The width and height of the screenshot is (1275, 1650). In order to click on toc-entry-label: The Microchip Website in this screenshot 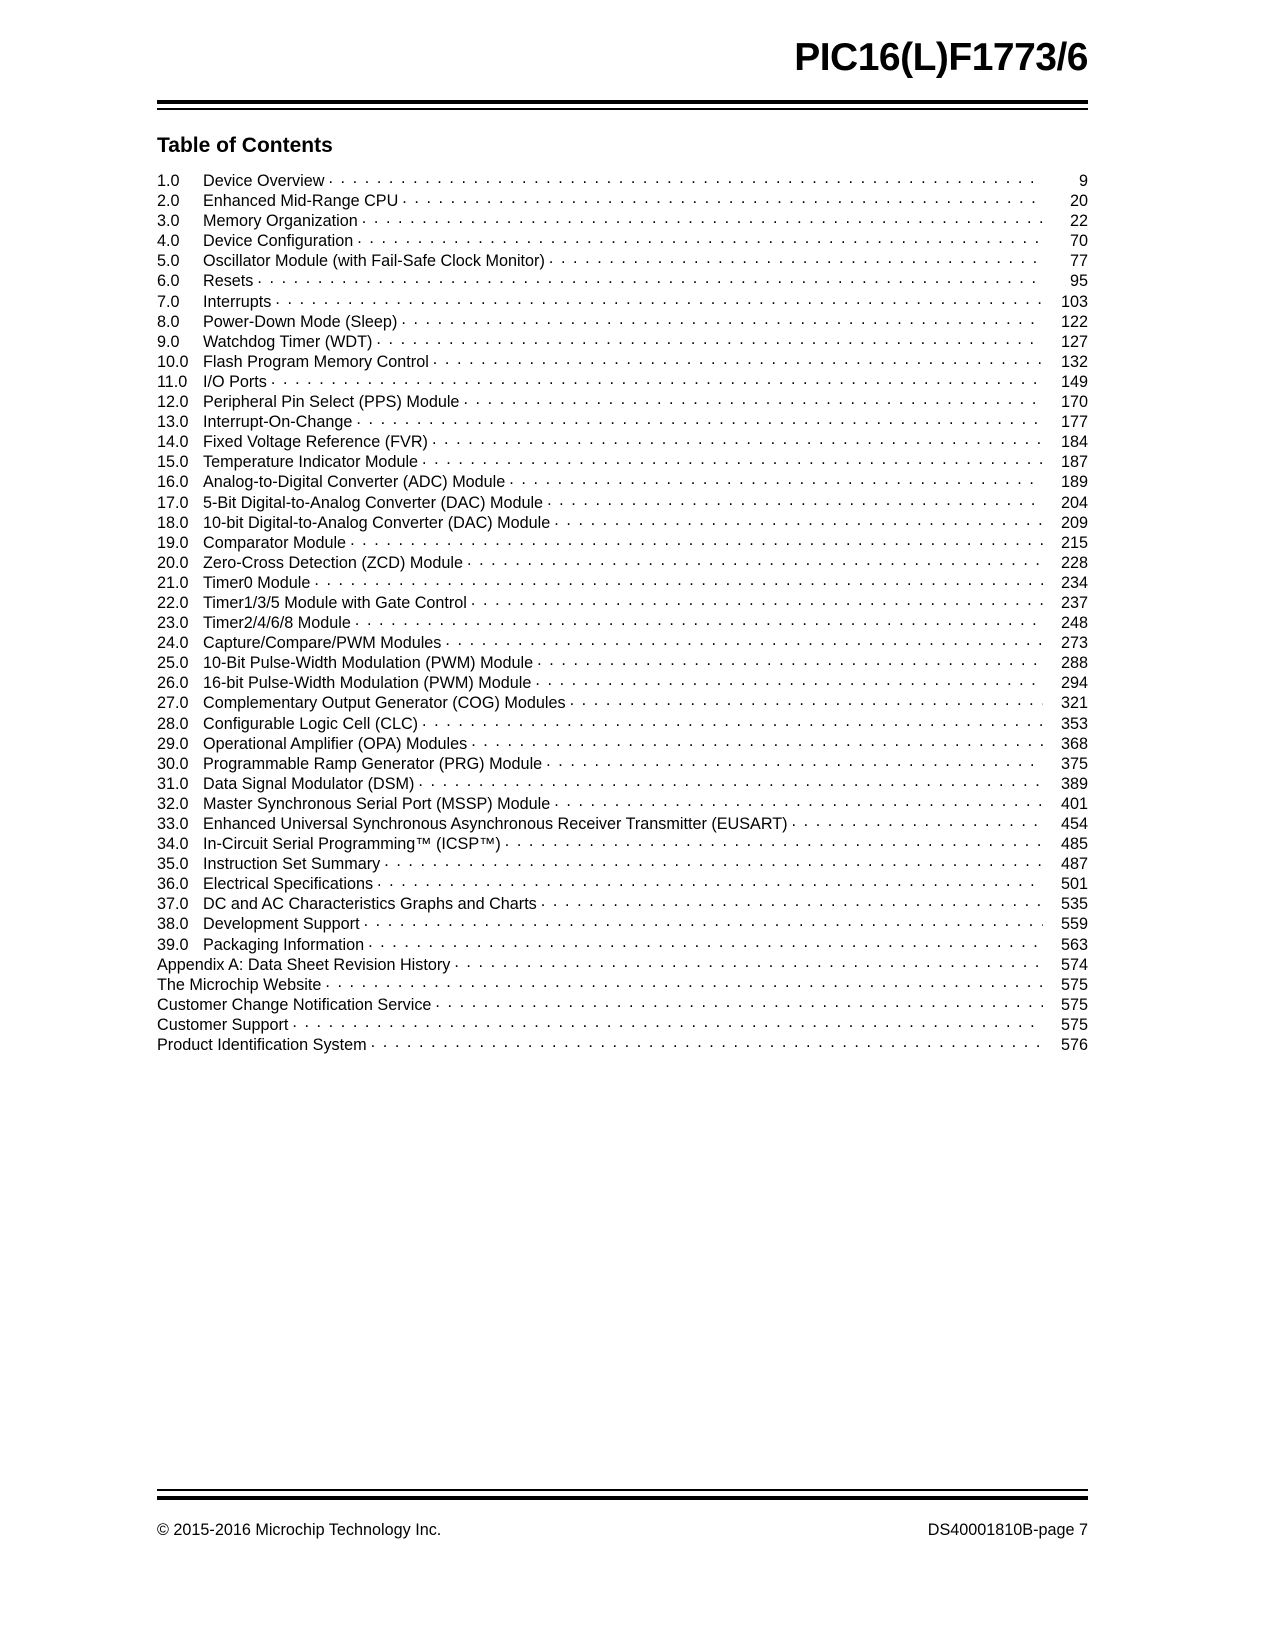, I will do `click(239, 984)`.